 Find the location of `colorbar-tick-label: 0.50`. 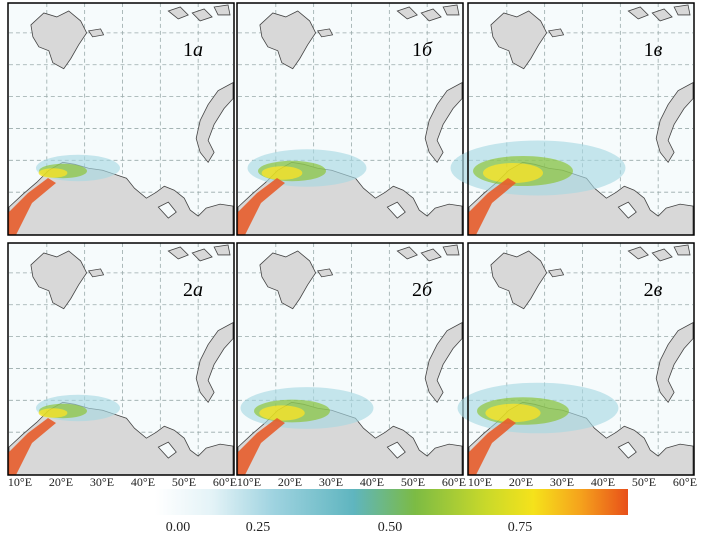

colorbar-tick-label: 0.50 is located at coordinates (390, 527).